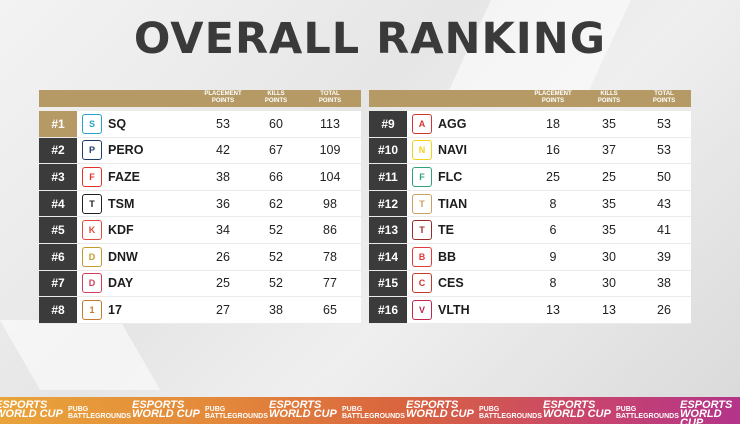 Image resolution: width=740 pixels, height=424 pixels. Describe the element at coordinates (223, 176) in the screenshot. I see `placement-points: 38` at that location.